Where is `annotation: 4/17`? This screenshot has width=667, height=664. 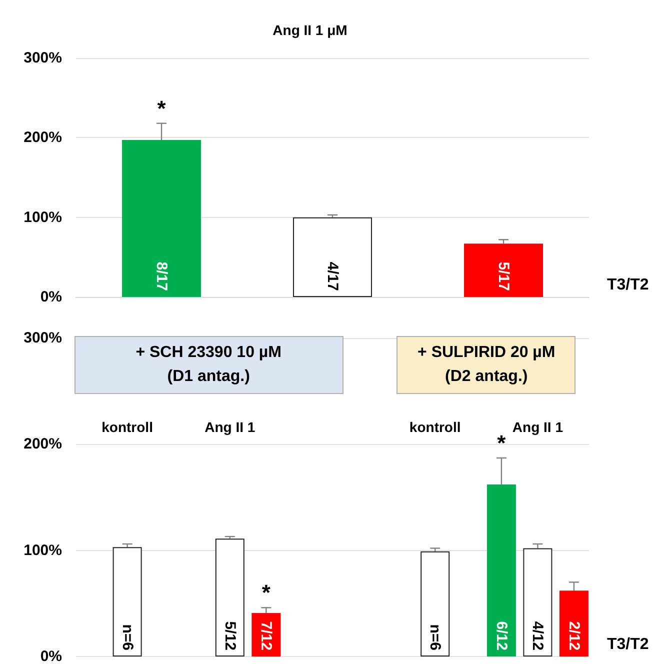 annotation: 4/17 is located at coordinates (332, 276).